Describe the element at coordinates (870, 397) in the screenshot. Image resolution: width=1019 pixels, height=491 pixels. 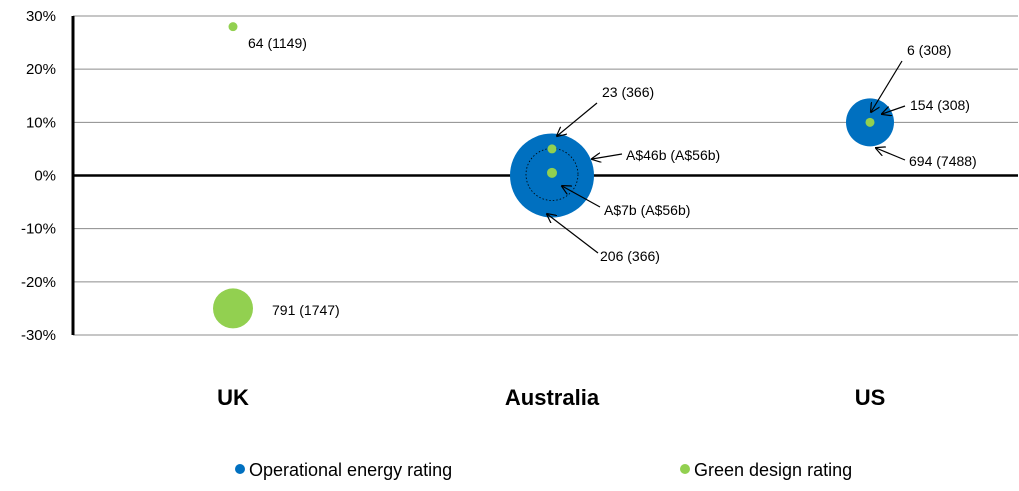
I see `category-label: US` at that location.